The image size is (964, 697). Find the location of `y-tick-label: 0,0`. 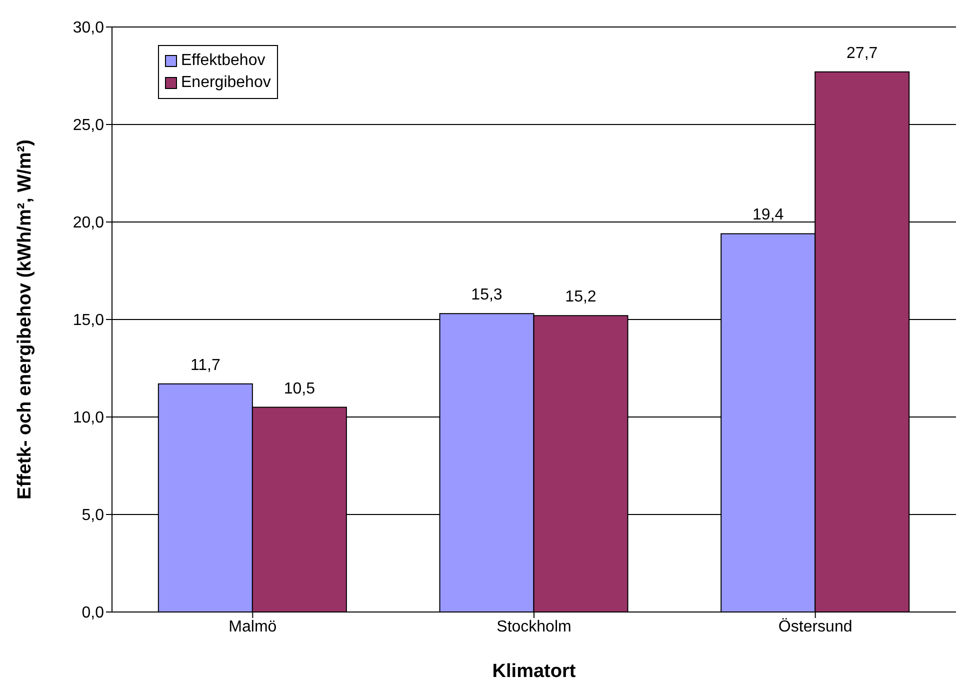

y-tick-label: 0,0 is located at coordinates (93, 613).